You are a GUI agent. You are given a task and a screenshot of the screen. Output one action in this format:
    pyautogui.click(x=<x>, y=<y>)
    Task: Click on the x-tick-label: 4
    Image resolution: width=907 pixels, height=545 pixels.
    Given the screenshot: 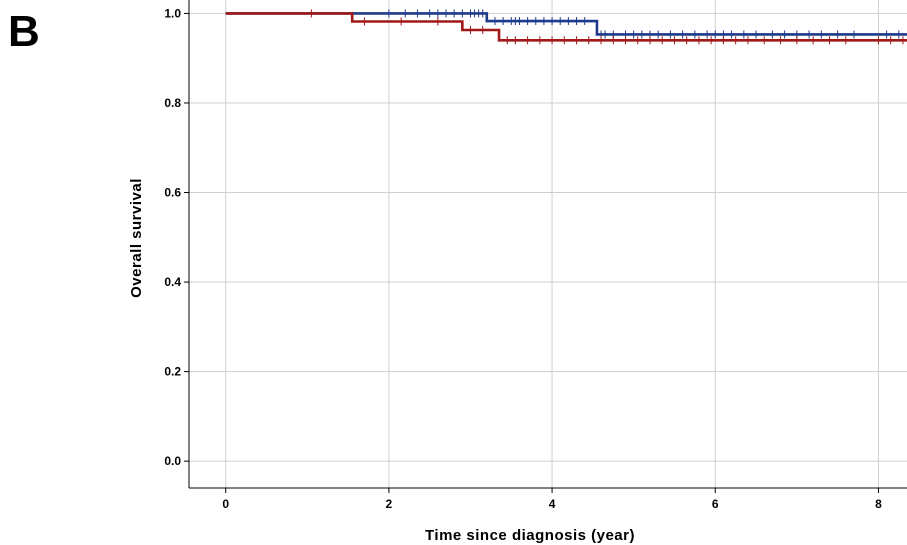 What is the action you would take?
    pyautogui.click(x=552, y=504)
    